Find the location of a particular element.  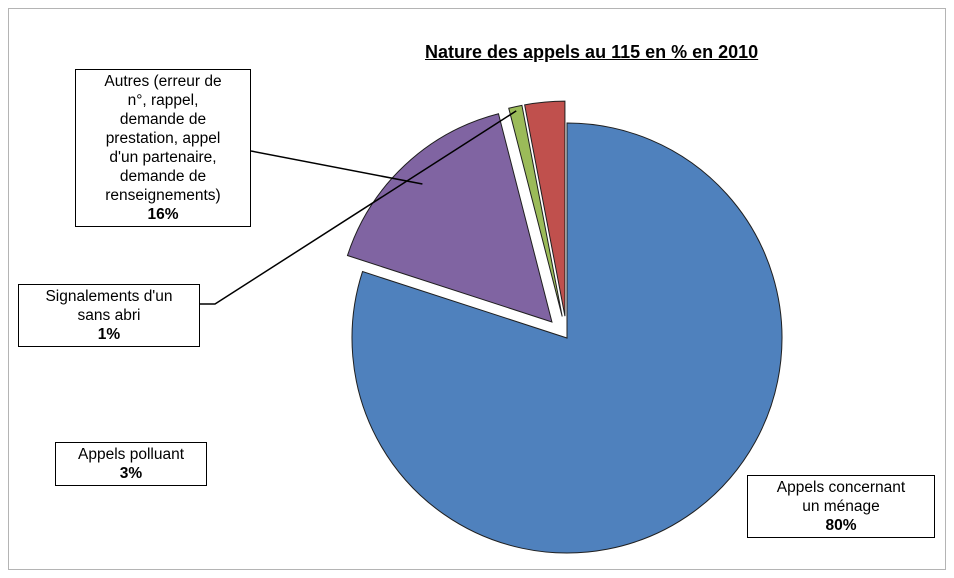

pie-slice-sans-abri is located at coordinates (535, 210).